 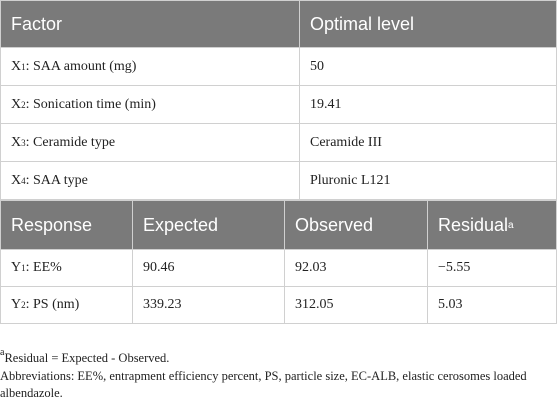 I want to click on cell-text: Observed, so click(x=334, y=224).